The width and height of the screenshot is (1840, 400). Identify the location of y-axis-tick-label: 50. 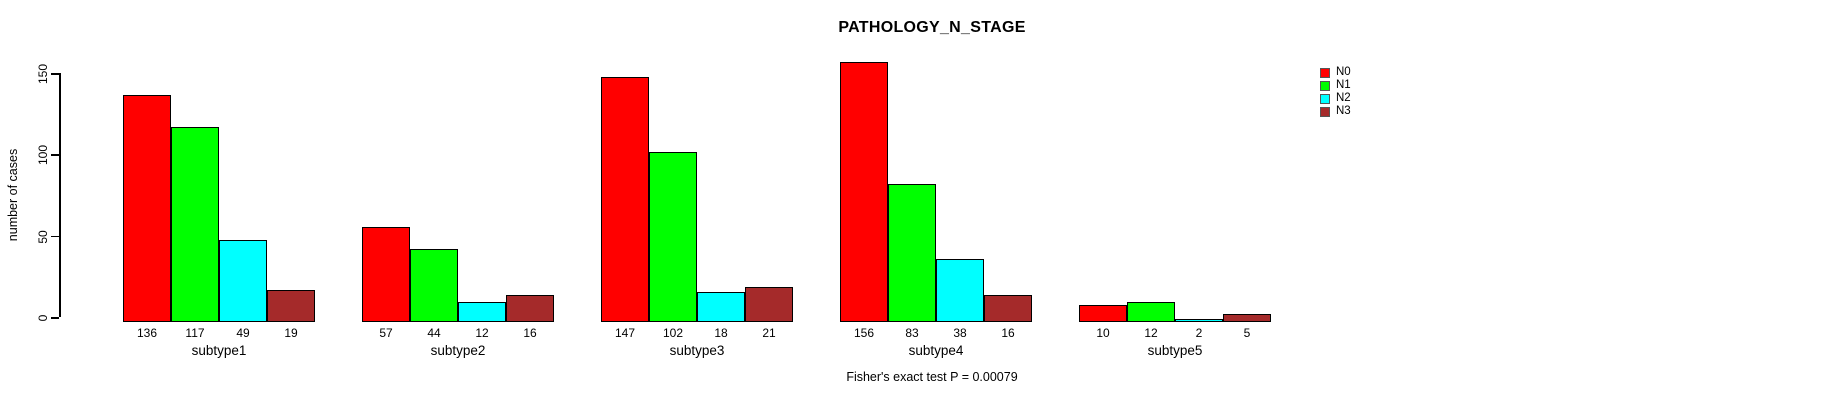
(43, 236).